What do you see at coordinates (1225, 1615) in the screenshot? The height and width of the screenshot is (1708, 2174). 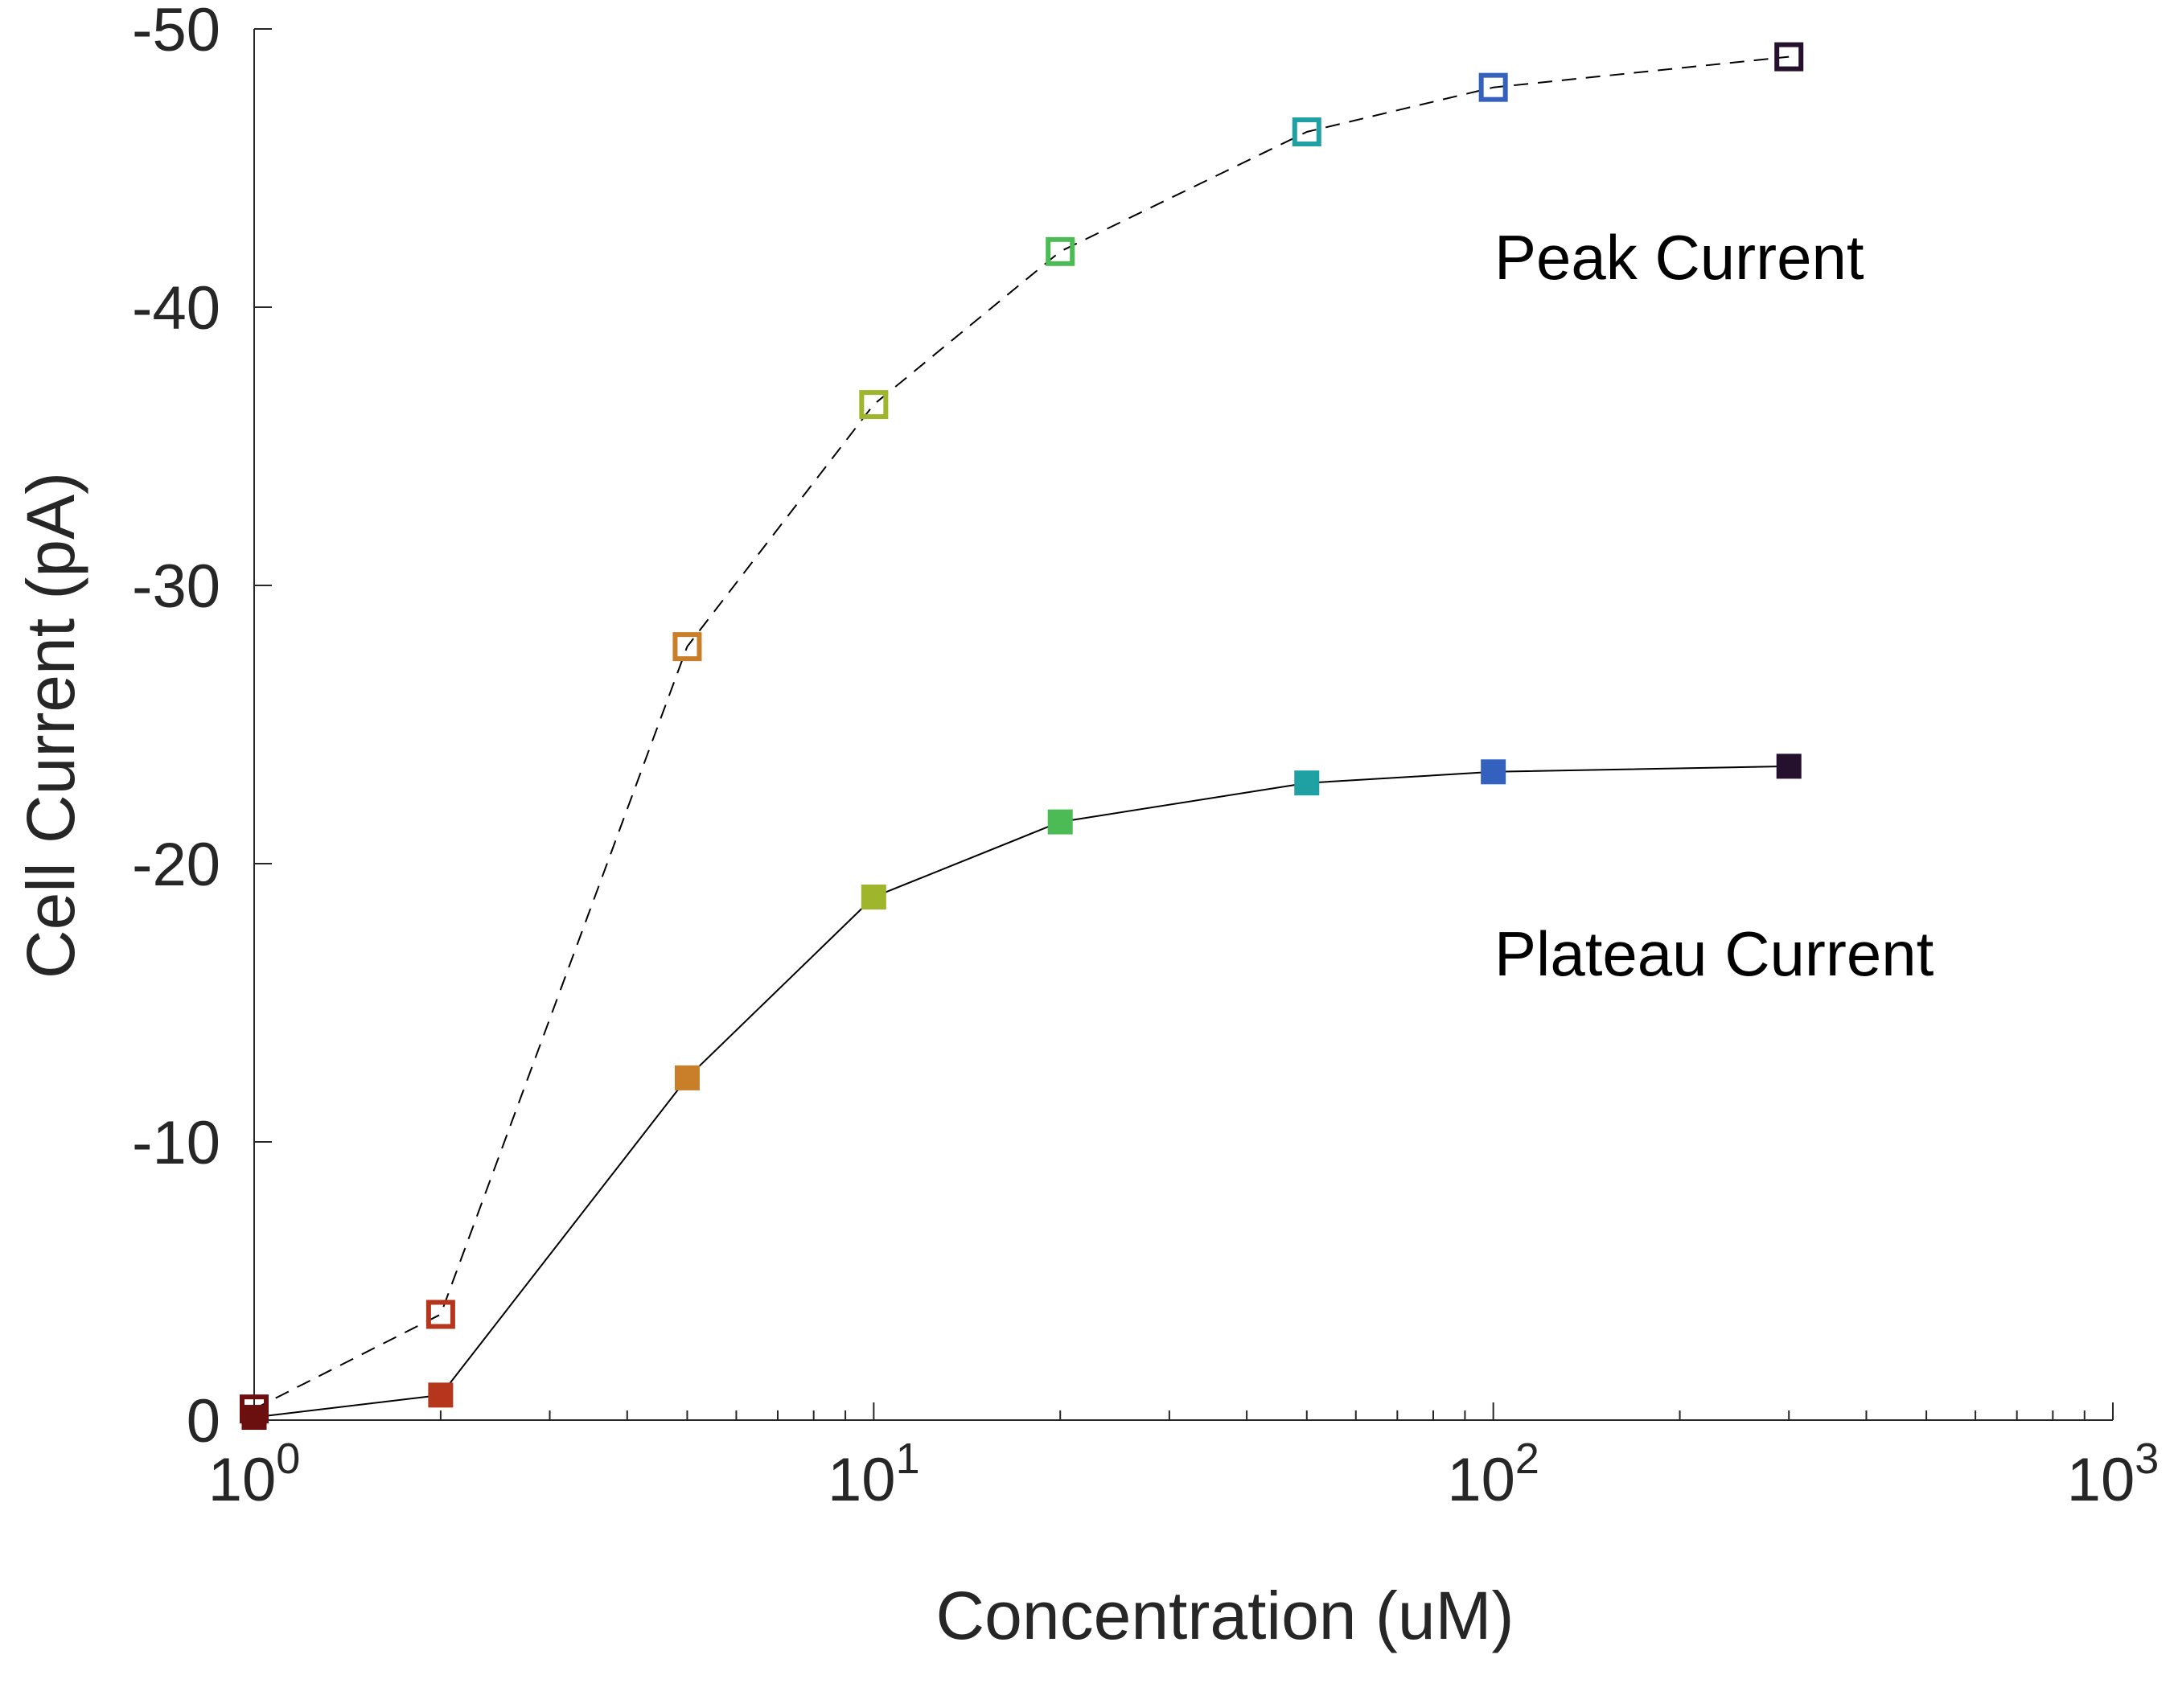 I see `x-axis-title: Concentration (uM)` at bounding box center [1225, 1615].